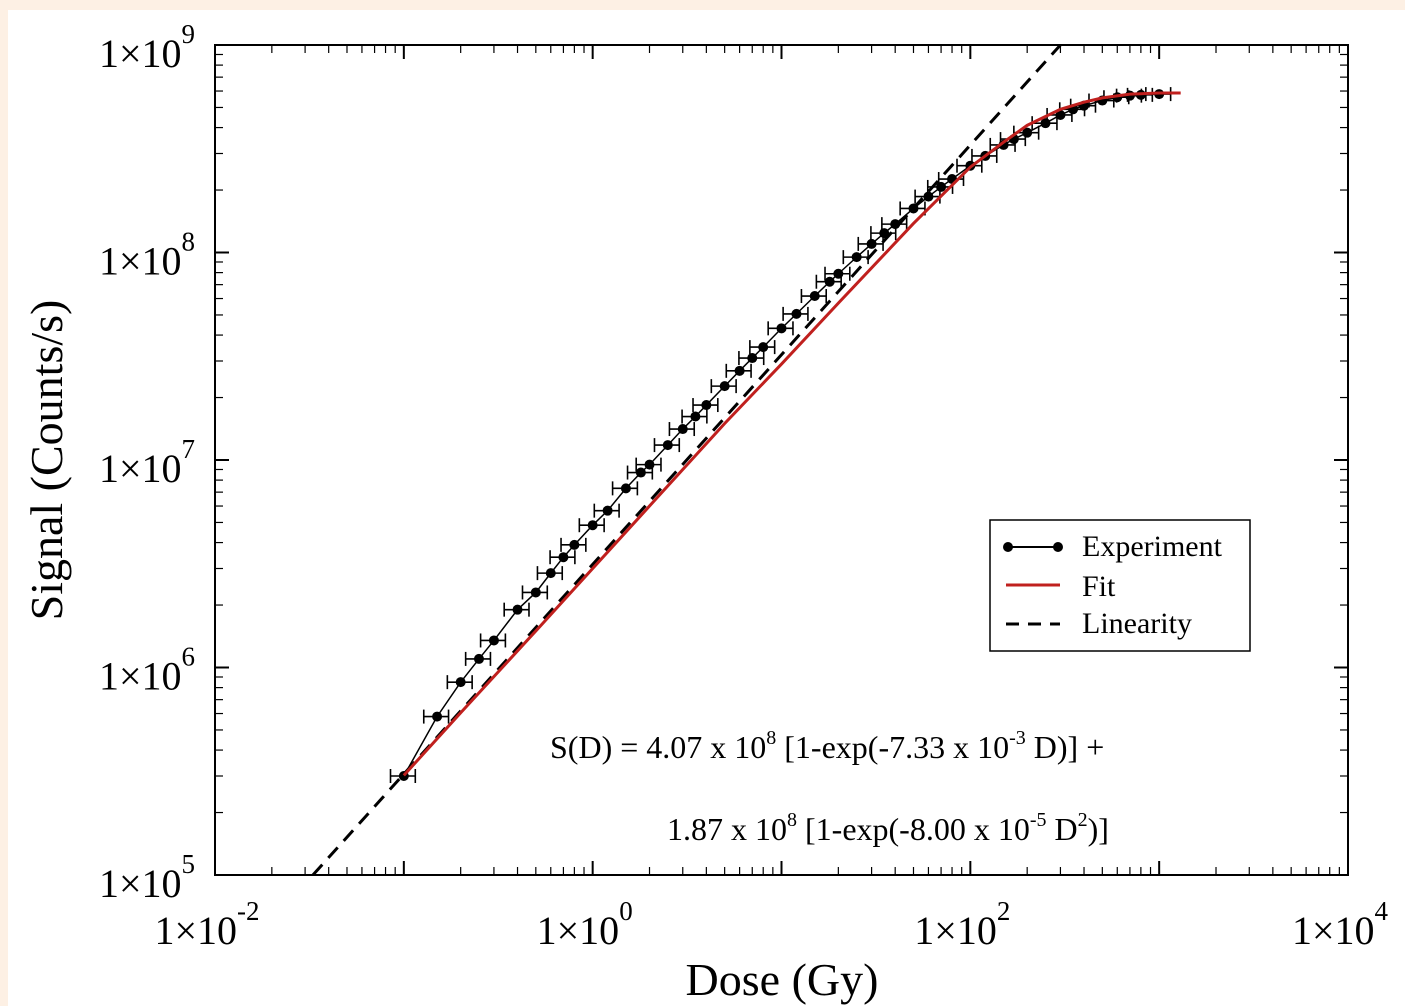 The width and height of the screenshot is (1405, 1006). I want to click on y-tick-label: 1×10⁸, so click(147, 255).